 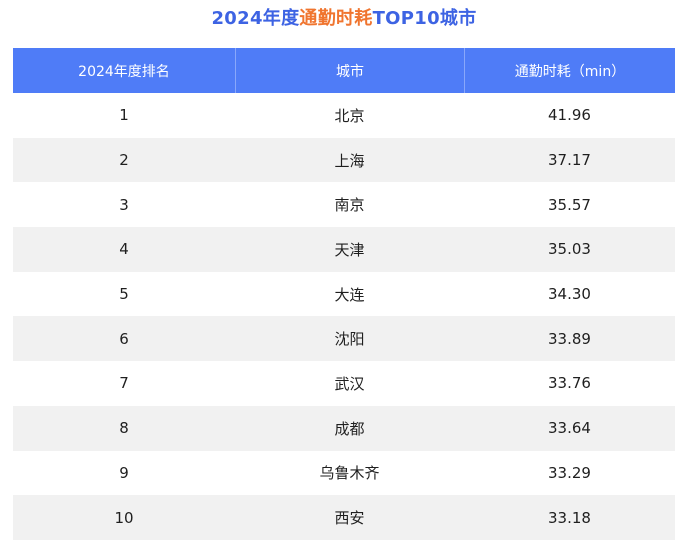 I want to click on table-row: 10 西安 33.18, so click(x=344, y=517).